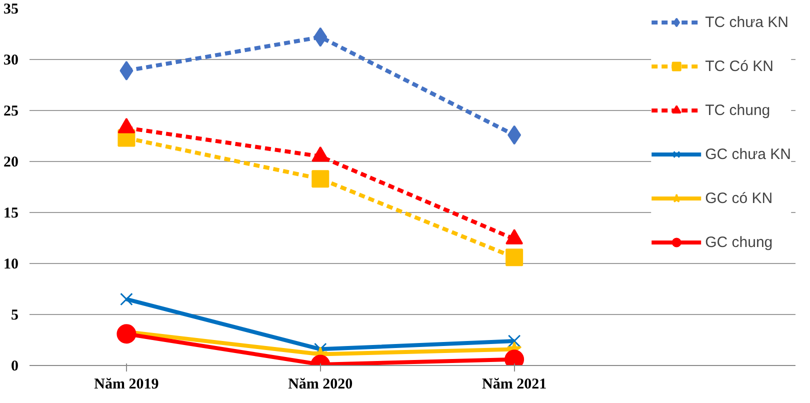 The image size is (810, 403). I want to click on y-tick-label: 30, so click(11, 60).